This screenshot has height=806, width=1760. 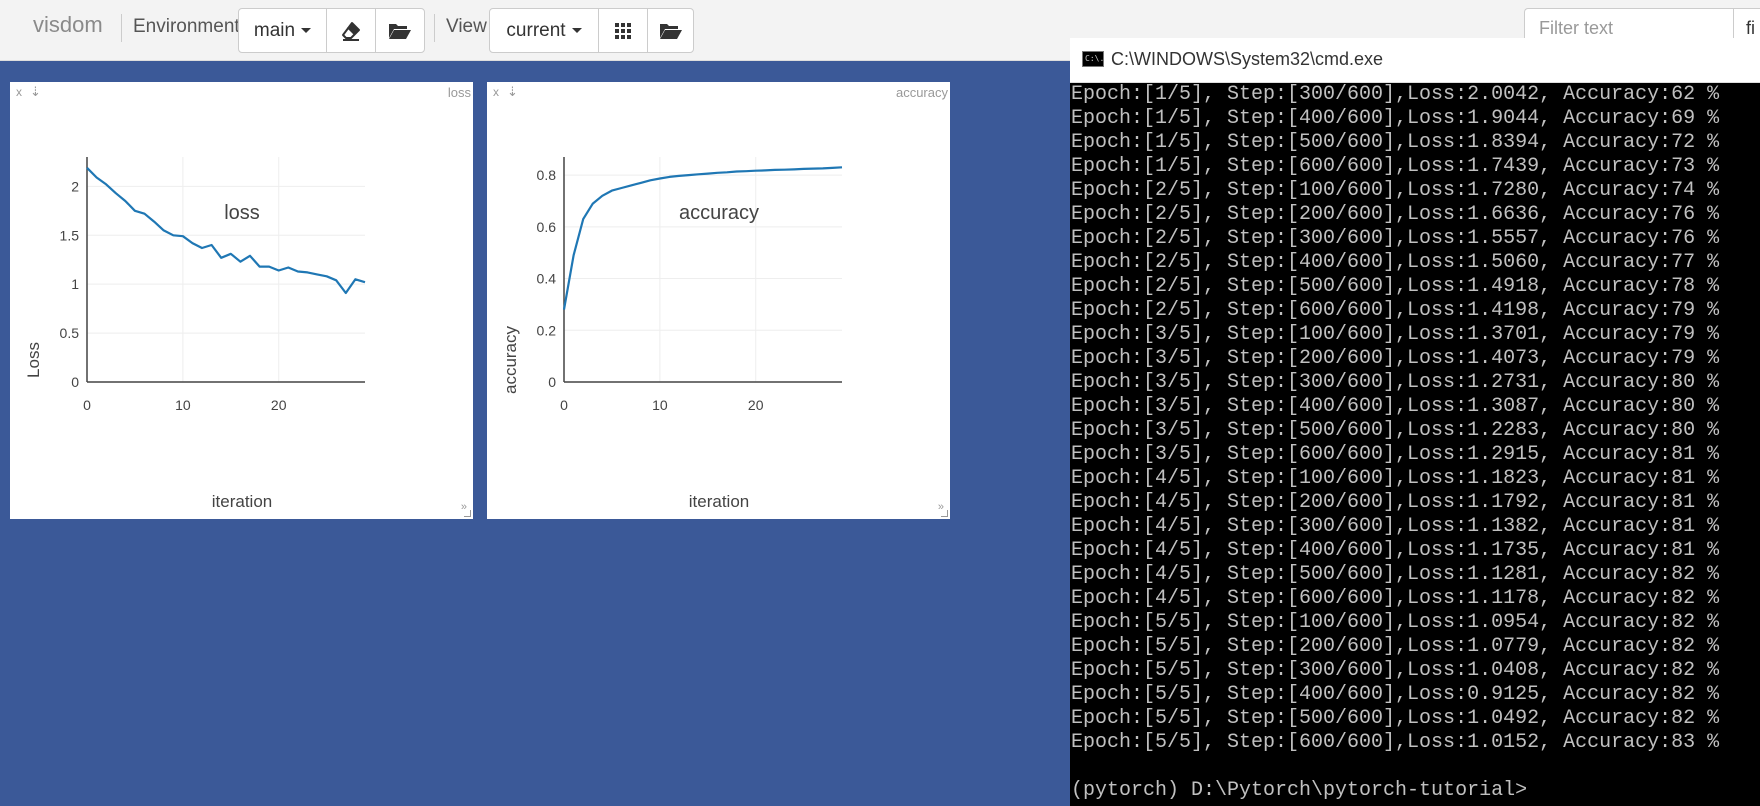 What do you see at coordinates (75, 284) in the screenshot?
I see `y-tick-label: 1` at bounding box center [75, 284].